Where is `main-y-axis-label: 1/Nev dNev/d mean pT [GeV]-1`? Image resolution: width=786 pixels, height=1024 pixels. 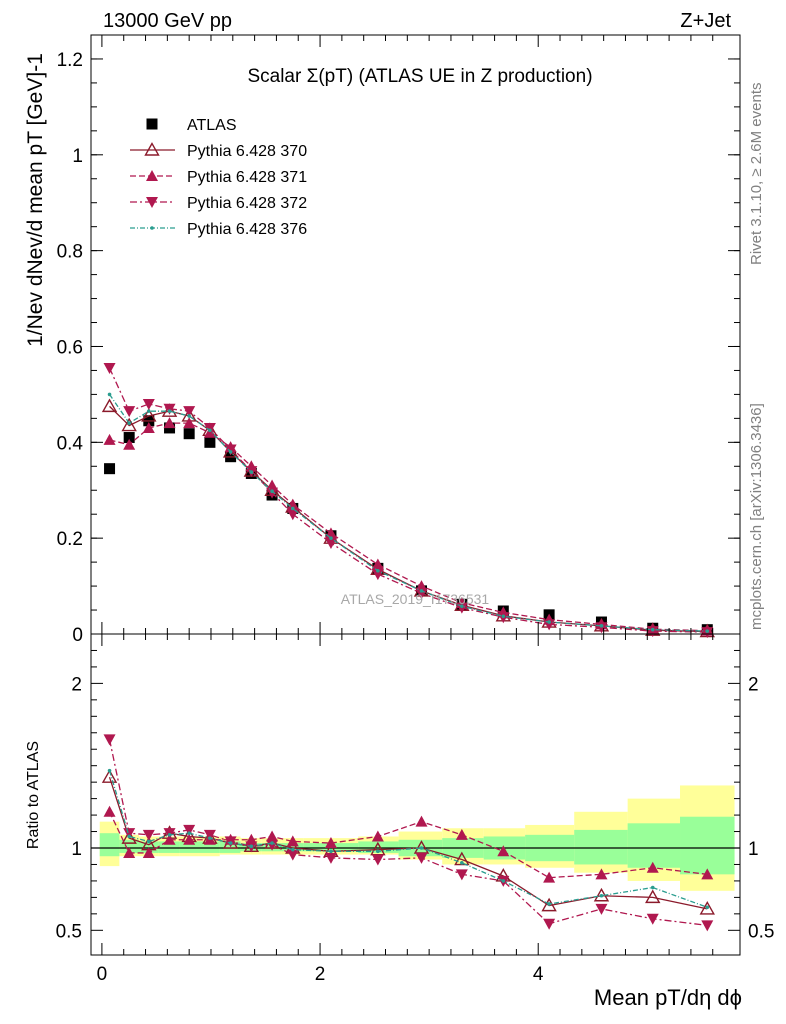
main-y-axis-label: 1/Nev dNev/d mean pT [GeV]-1 is located at coordinates (35, 200).